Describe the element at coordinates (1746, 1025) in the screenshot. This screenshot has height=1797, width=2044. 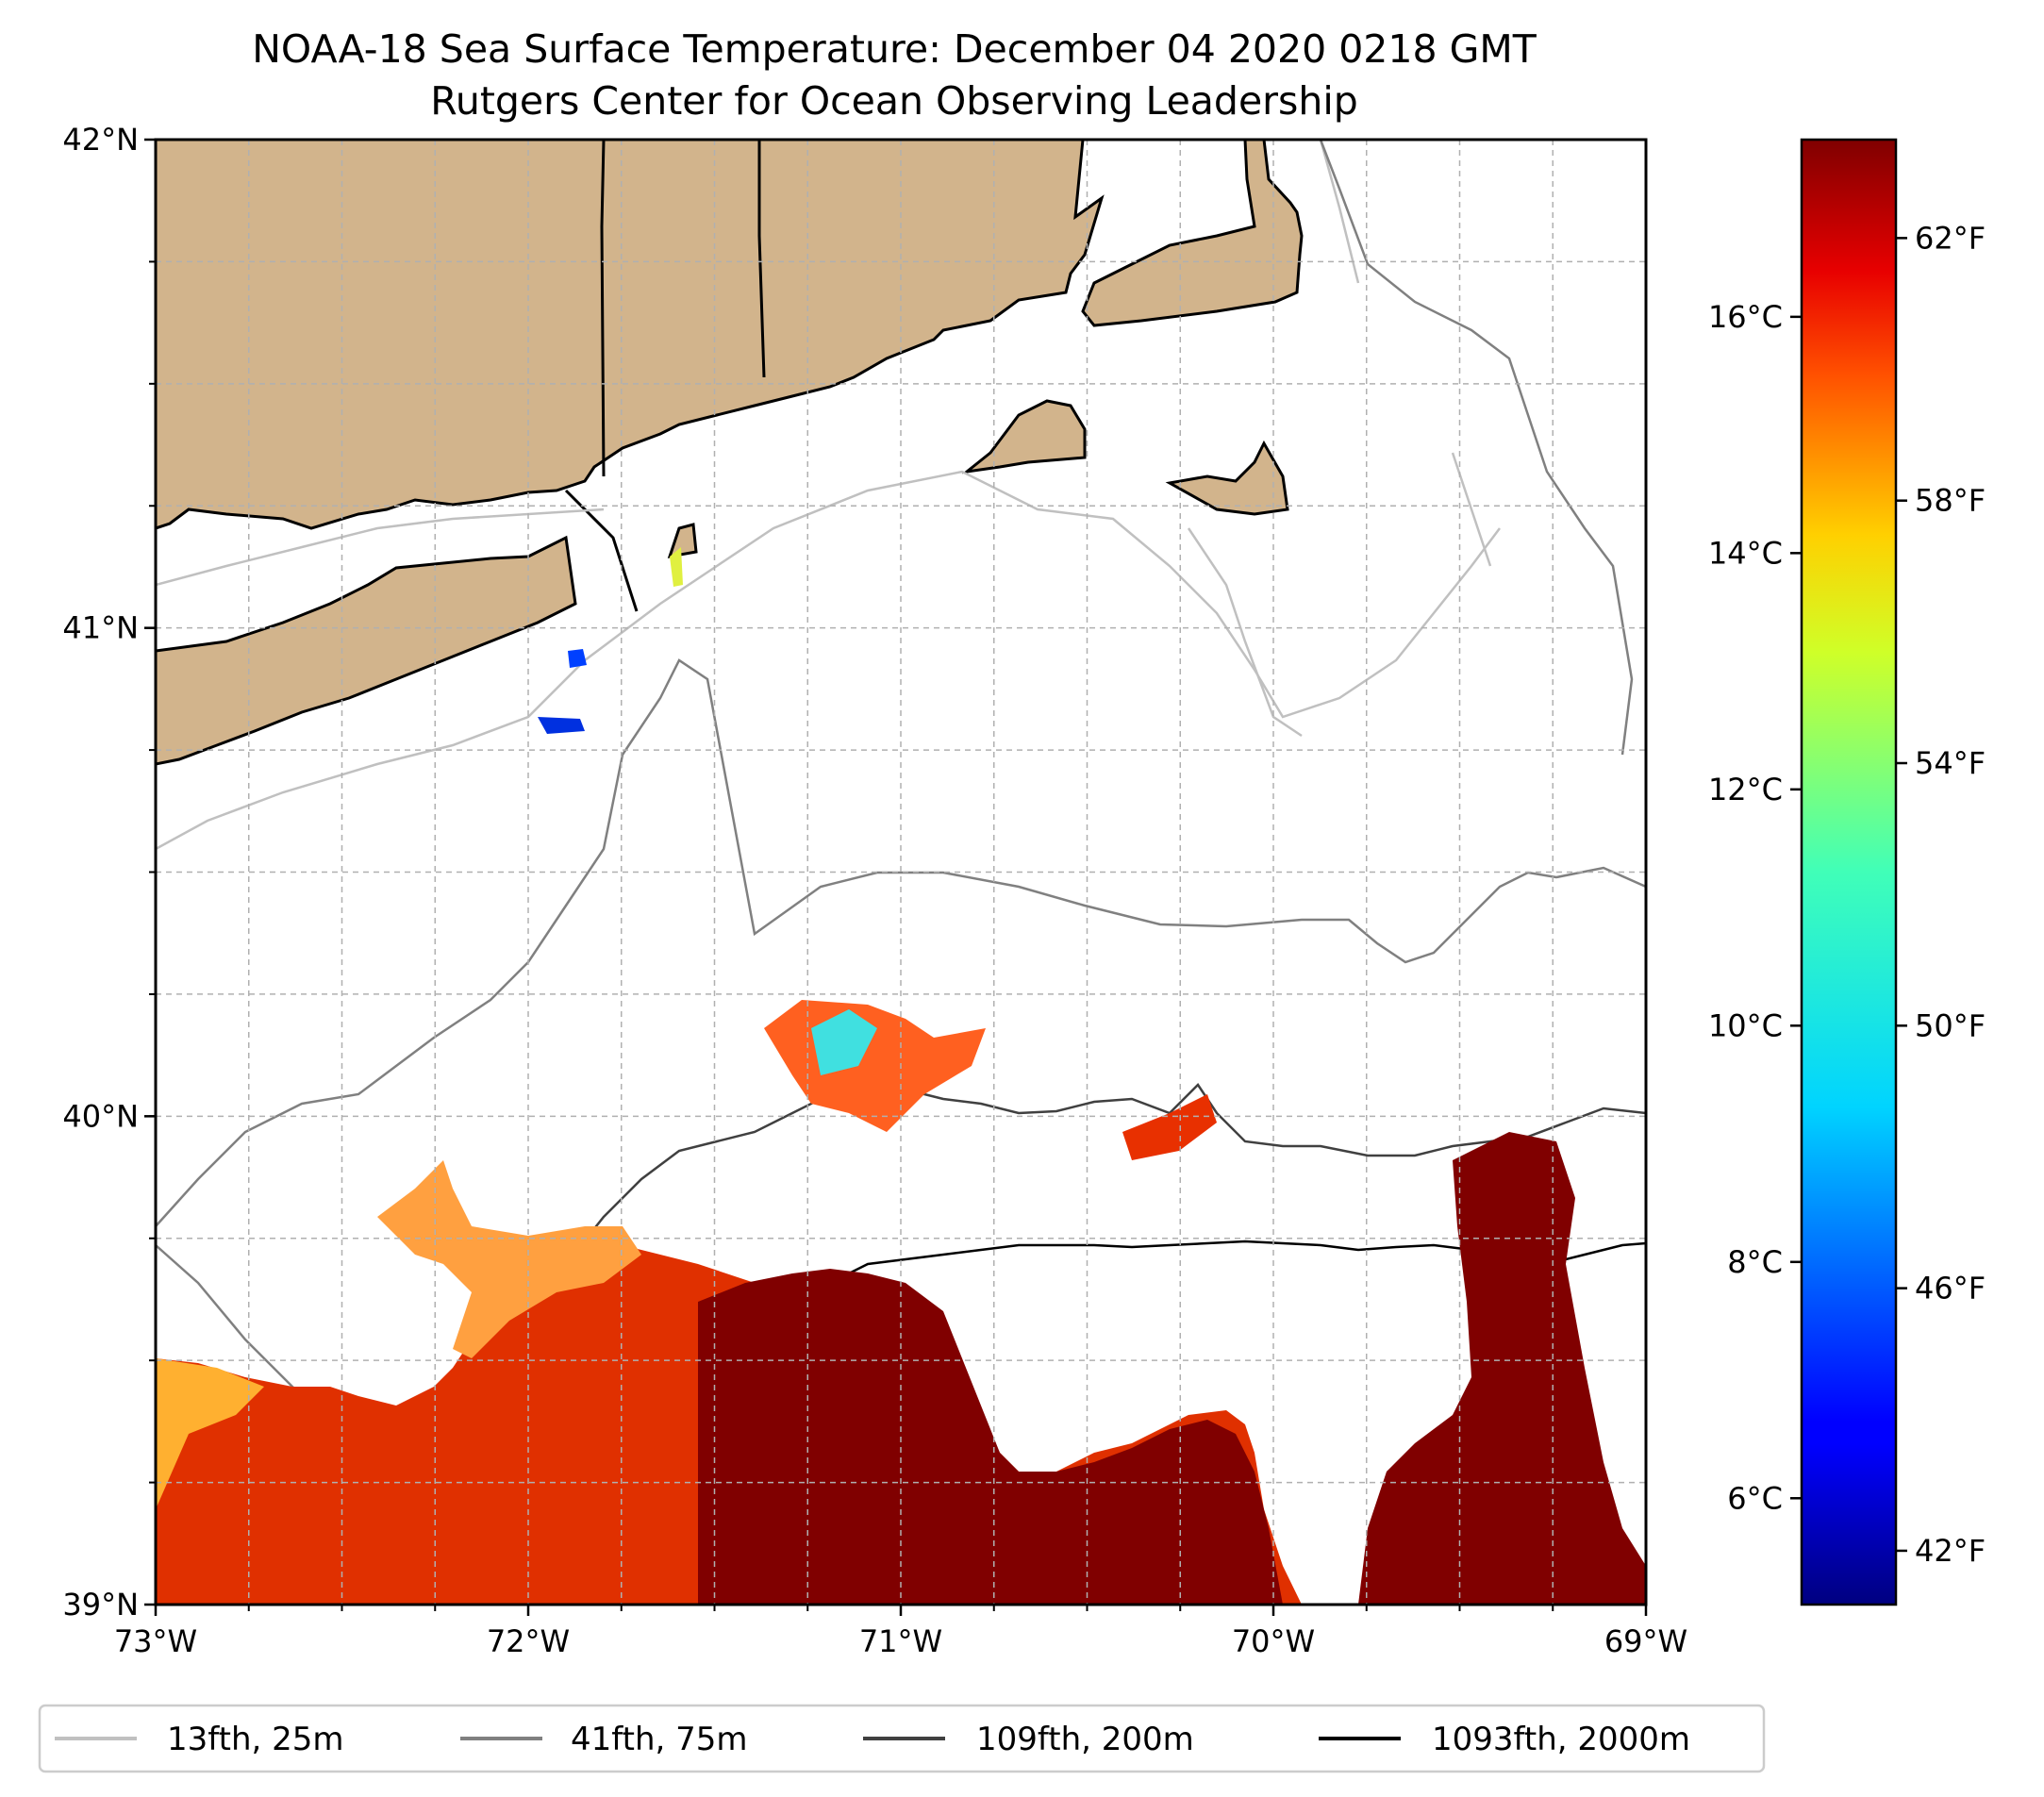
I see `colorbar-tick-label-c: 10°C` at that location.